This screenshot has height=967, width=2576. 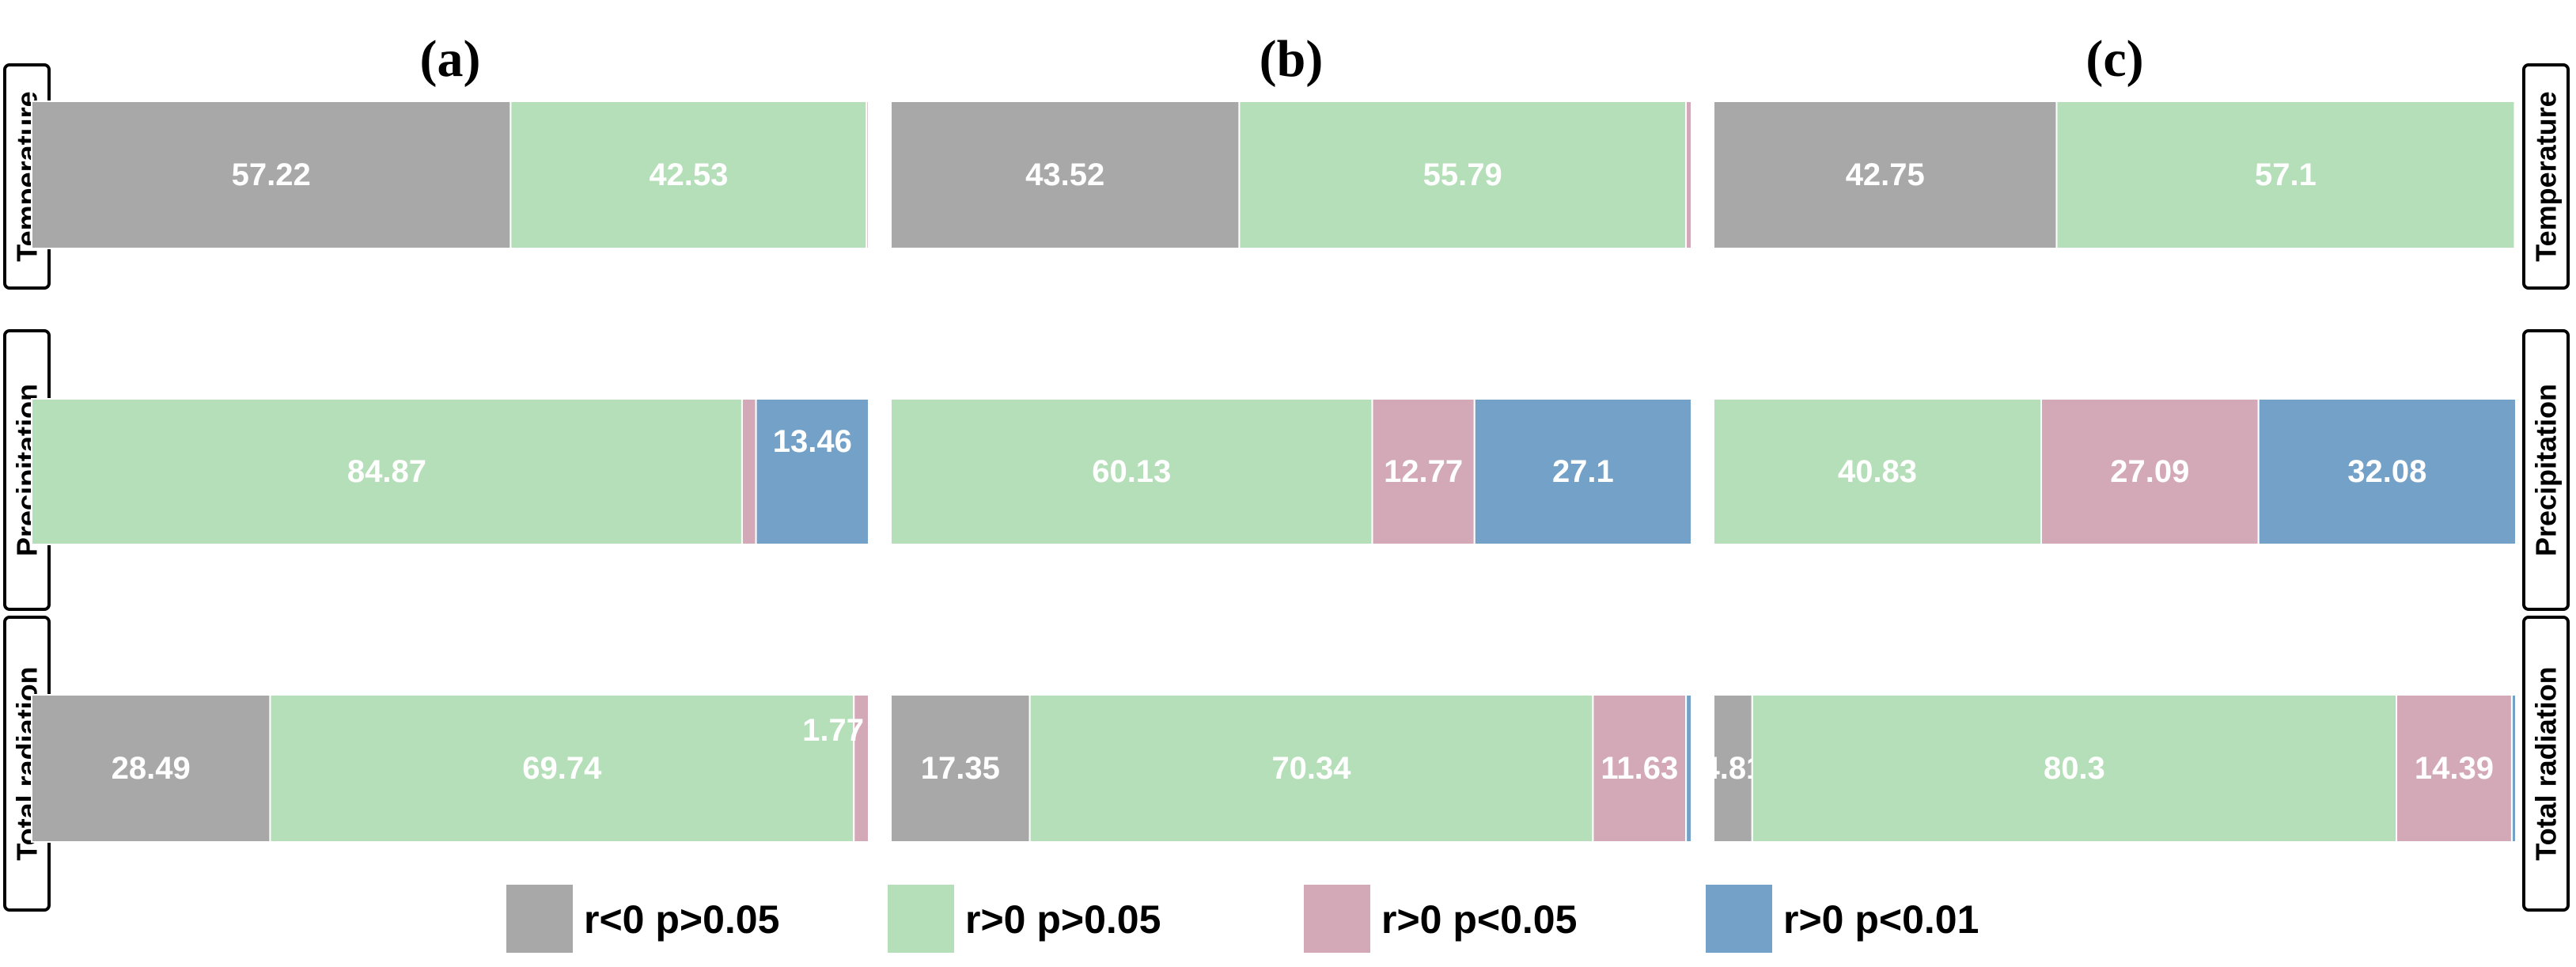 I want to click on data-label: 1.77, so click(x=833, y=730).